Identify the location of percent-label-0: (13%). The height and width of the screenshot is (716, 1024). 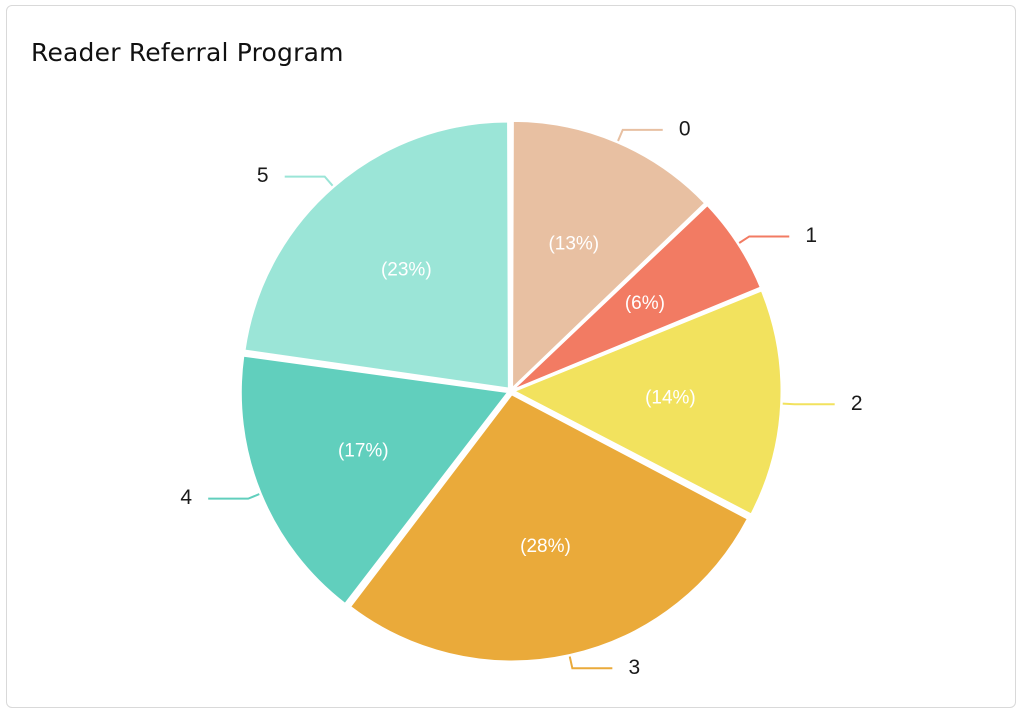
(573, 243).